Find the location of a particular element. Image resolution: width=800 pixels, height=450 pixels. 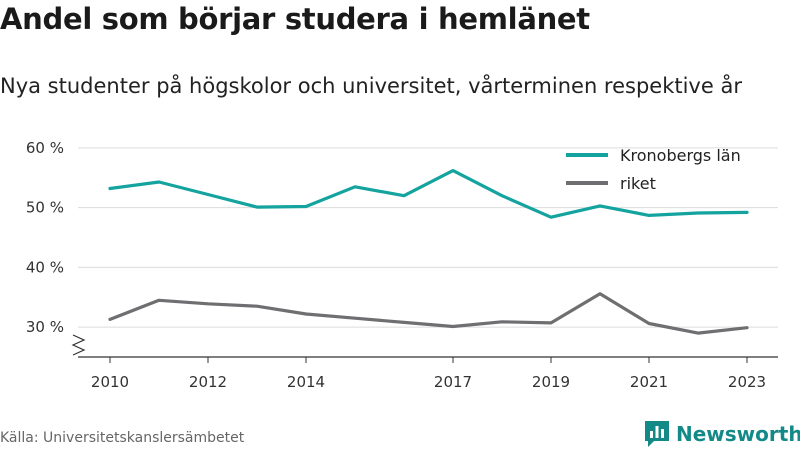

legend-label: riket is located at coordinates (638, 183).